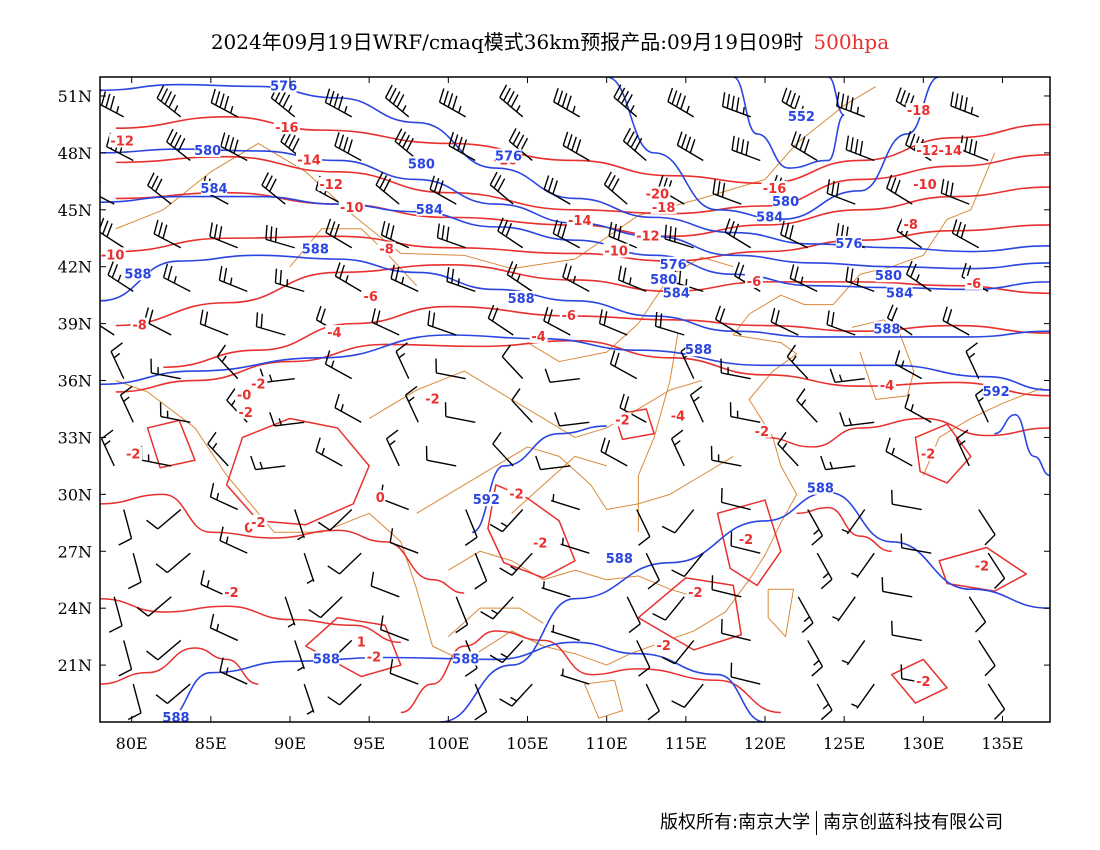 Image resolution: width=1100 pixels, height=850 pixels. I want to click on boundary-line, so click(780, 613).